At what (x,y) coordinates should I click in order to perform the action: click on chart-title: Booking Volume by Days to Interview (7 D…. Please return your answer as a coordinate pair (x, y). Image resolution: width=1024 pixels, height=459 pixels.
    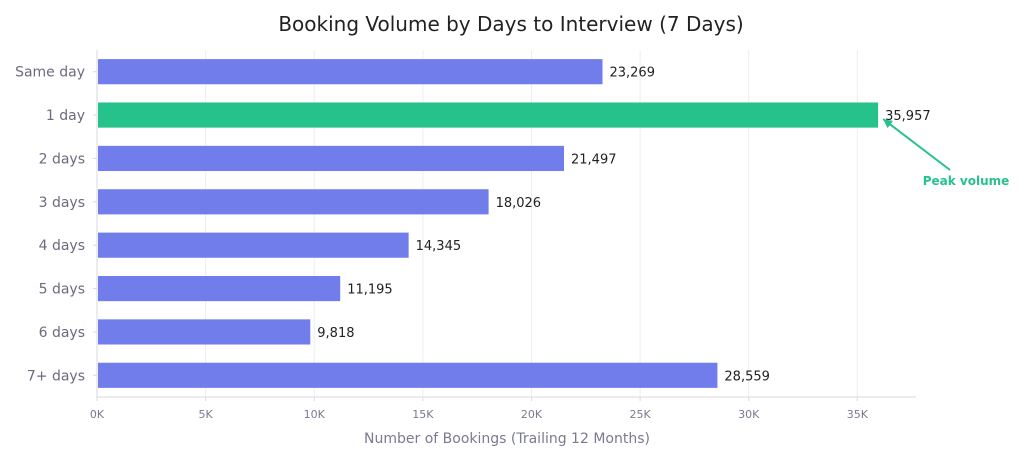
    Looking at the image, I should click on (510, 24).